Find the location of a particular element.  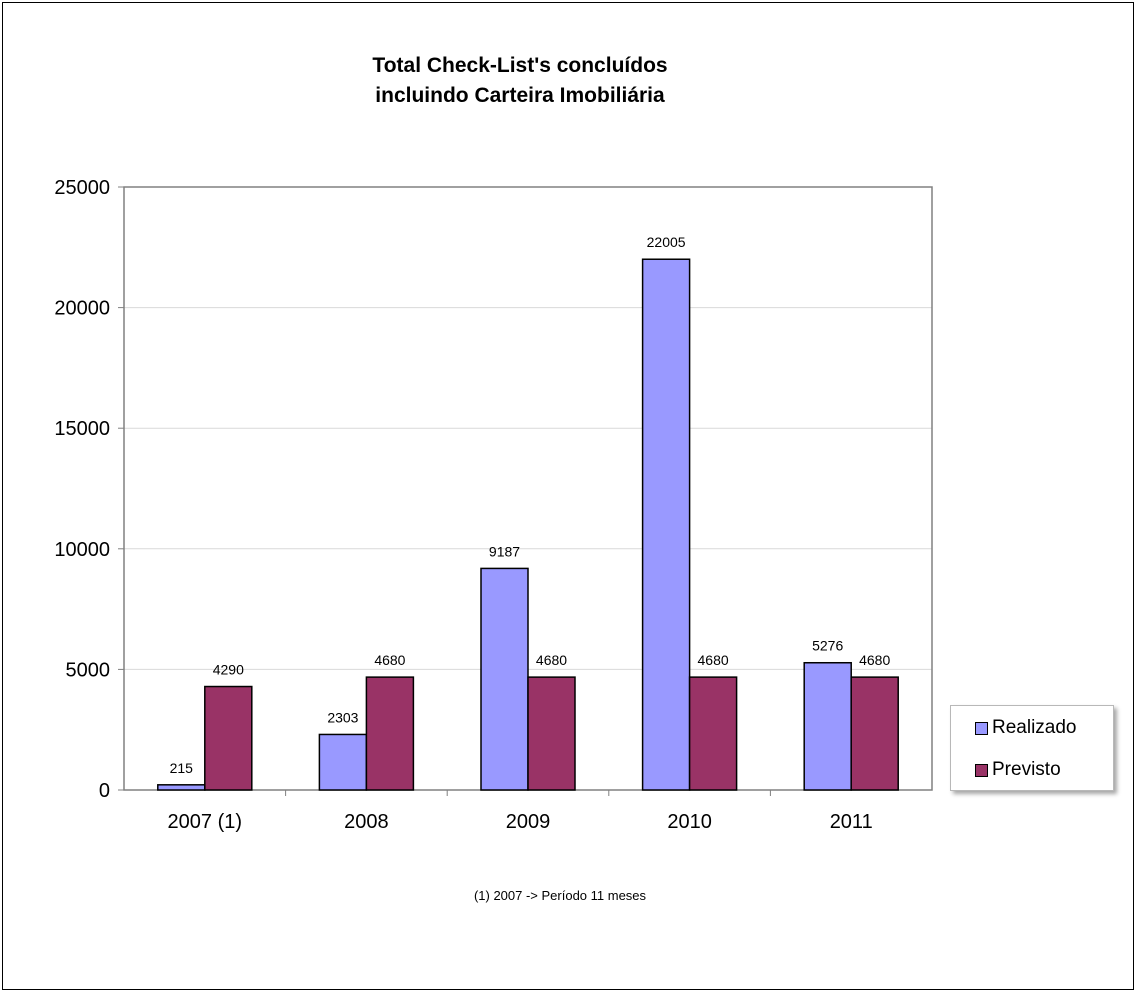

legend-item-previsto: Previsto is located at coordinates (1018, 770).